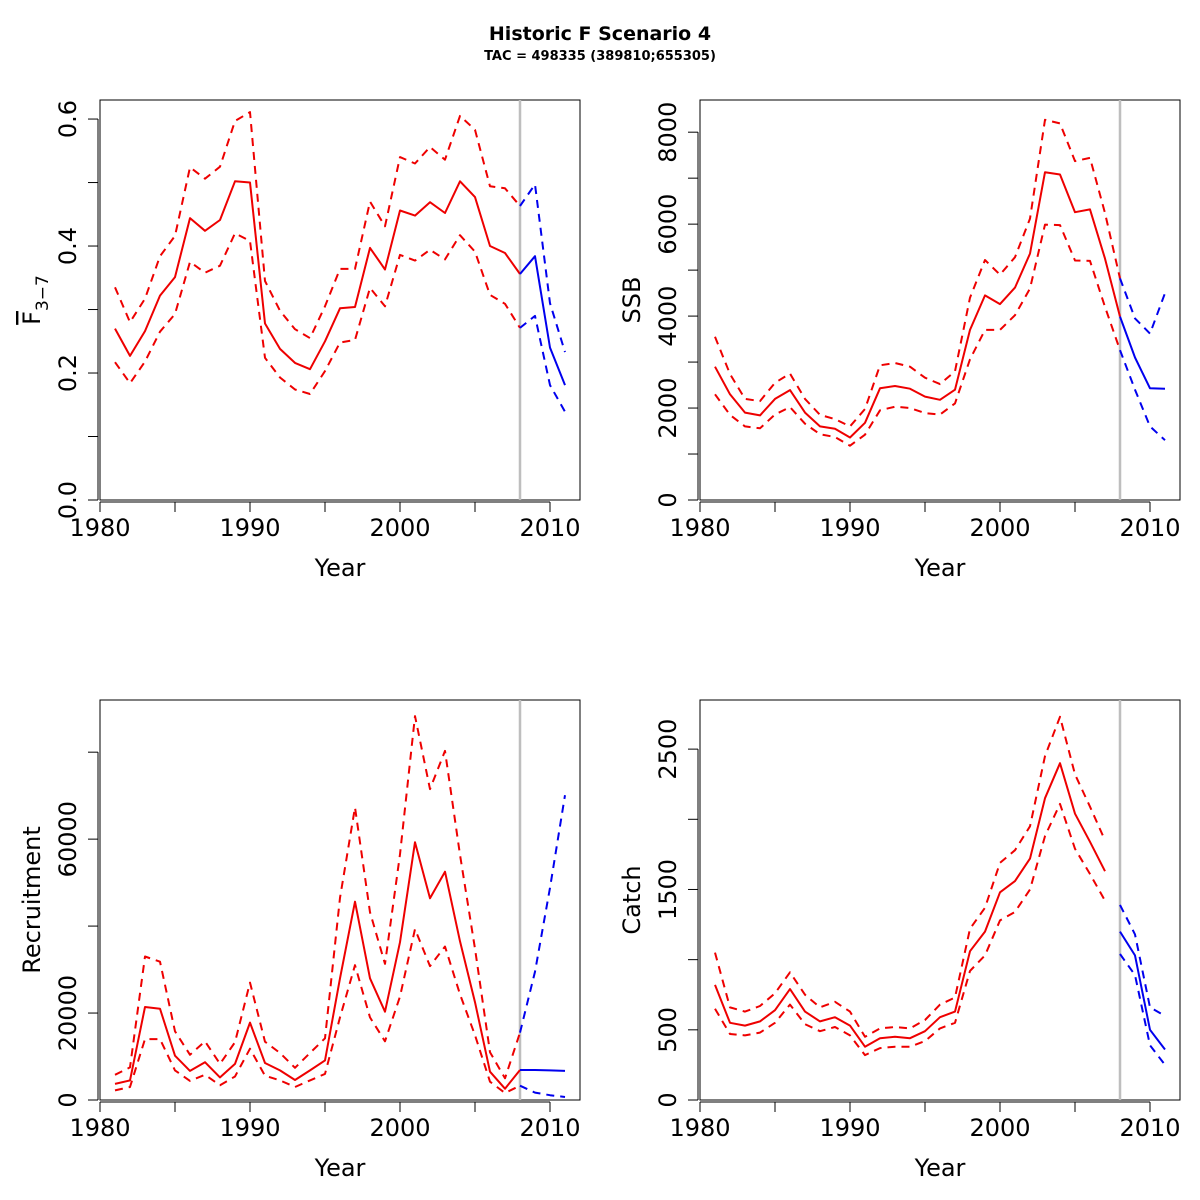 The width and height of the screenshot is (1200, 1200). I want to click on y-axis-label-main: F, so click(32, 318).